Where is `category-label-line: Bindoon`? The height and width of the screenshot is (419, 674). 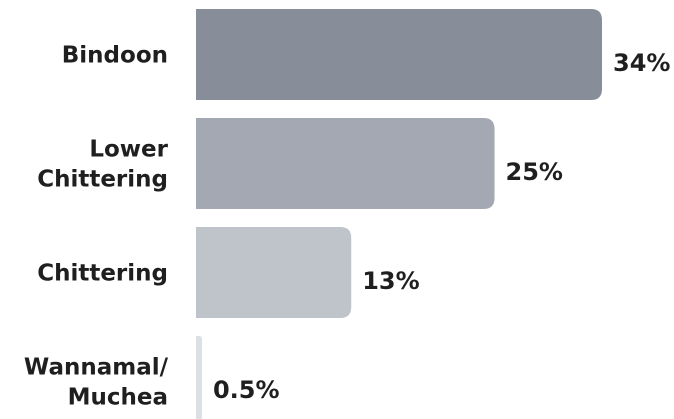
category-label-line: Bindoon is located at coordinates (115, 56).